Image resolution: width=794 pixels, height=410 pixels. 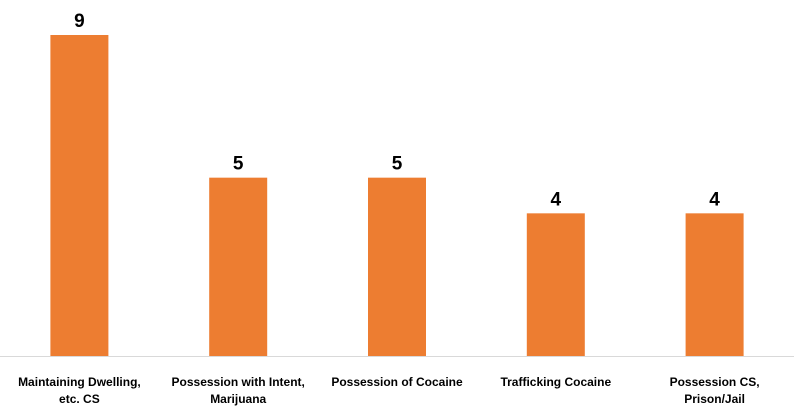 What do you see at coordinates (238, 390) in the screenshot?
I see `category-label-2: Possession with Intent, Marijuana` at bounding box center [238, 390].